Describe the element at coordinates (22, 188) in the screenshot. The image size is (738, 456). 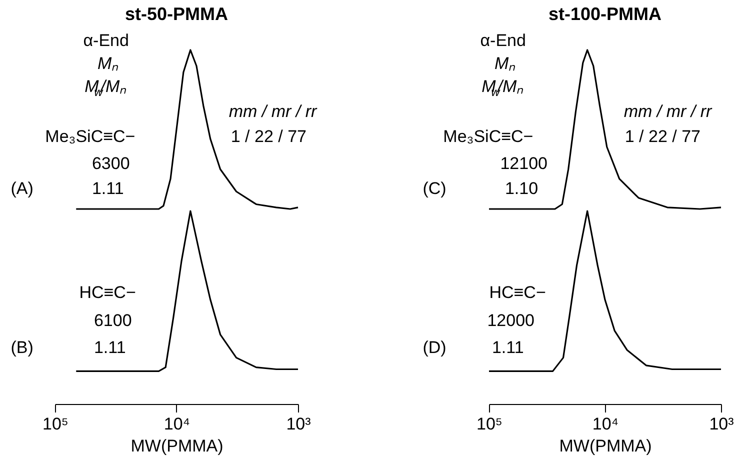
I see `text: (A)` at that location.